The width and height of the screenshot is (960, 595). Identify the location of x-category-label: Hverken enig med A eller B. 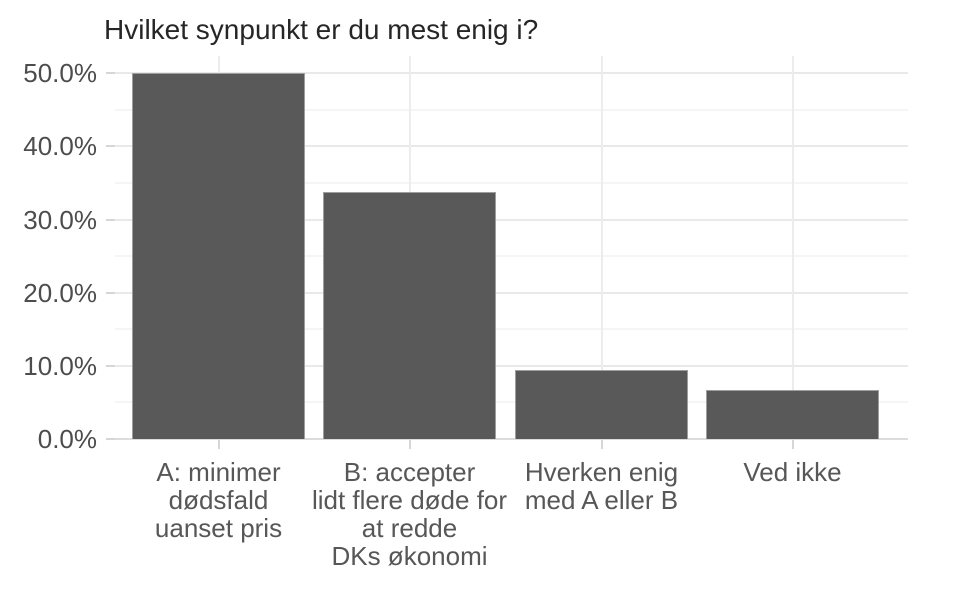
(601, 486).